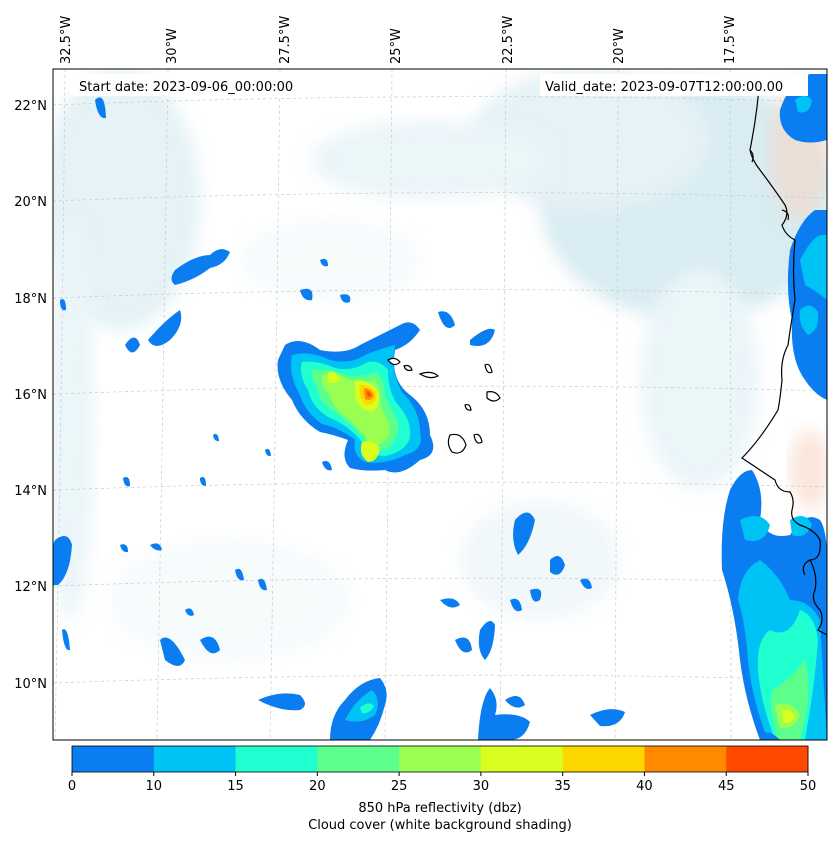 This screenshot has width=837, height=843. What do you see at coordinates (186, 87) in the screenshot?
I see `start-date-text: Start date: 2023-09-06_00:00:00` at bounding box center [186, 87].